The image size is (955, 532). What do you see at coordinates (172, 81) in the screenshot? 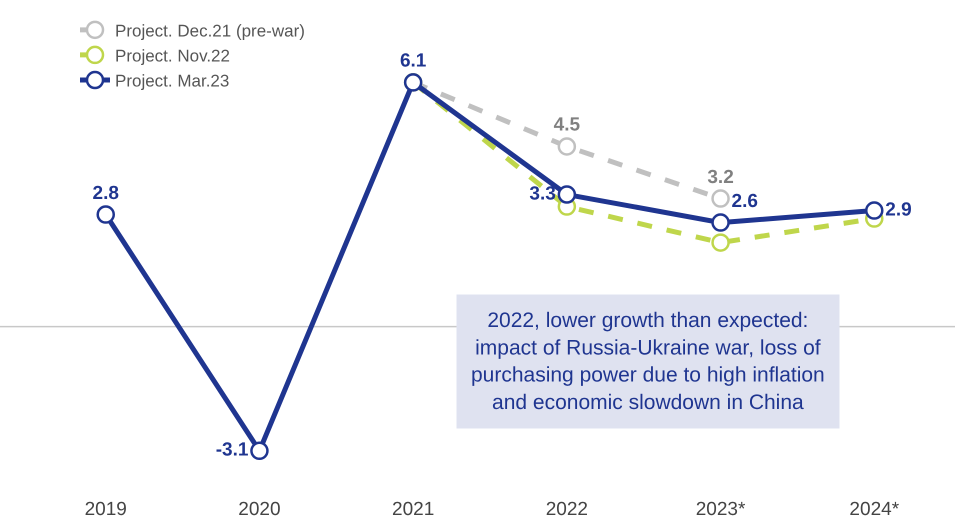
I see `legend-label: Project. Mar.23` at bounding box center [172, 81].